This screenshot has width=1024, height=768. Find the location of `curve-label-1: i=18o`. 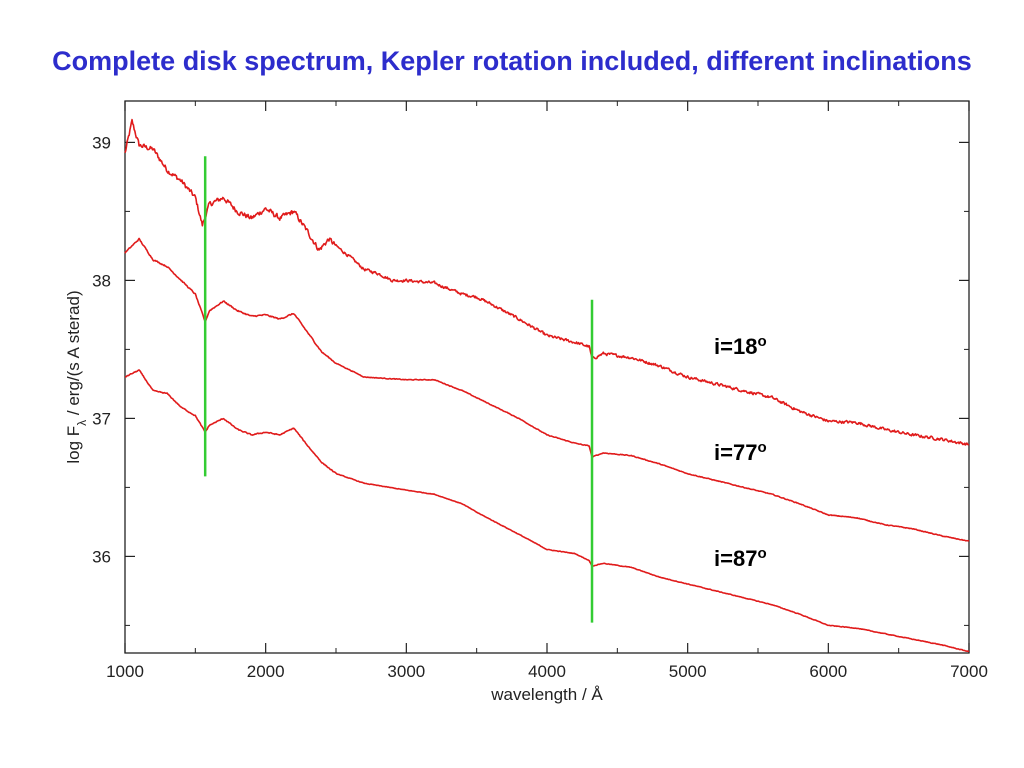

curve-label-1: i=18o is located at coordinates (740, 346).